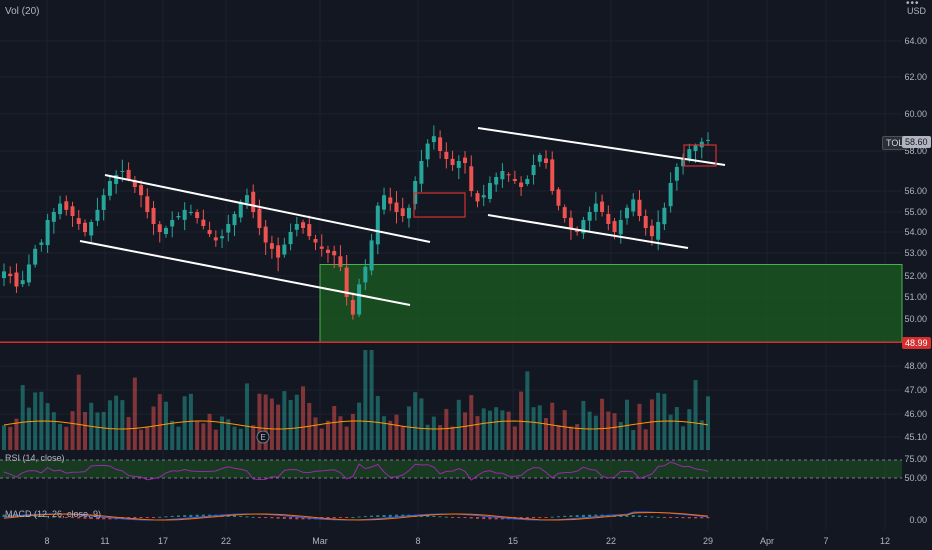  What do you see at coordinates (565, 181) in the screenshot?
I see `breakout-boxes` at bounding box center [565, 181].